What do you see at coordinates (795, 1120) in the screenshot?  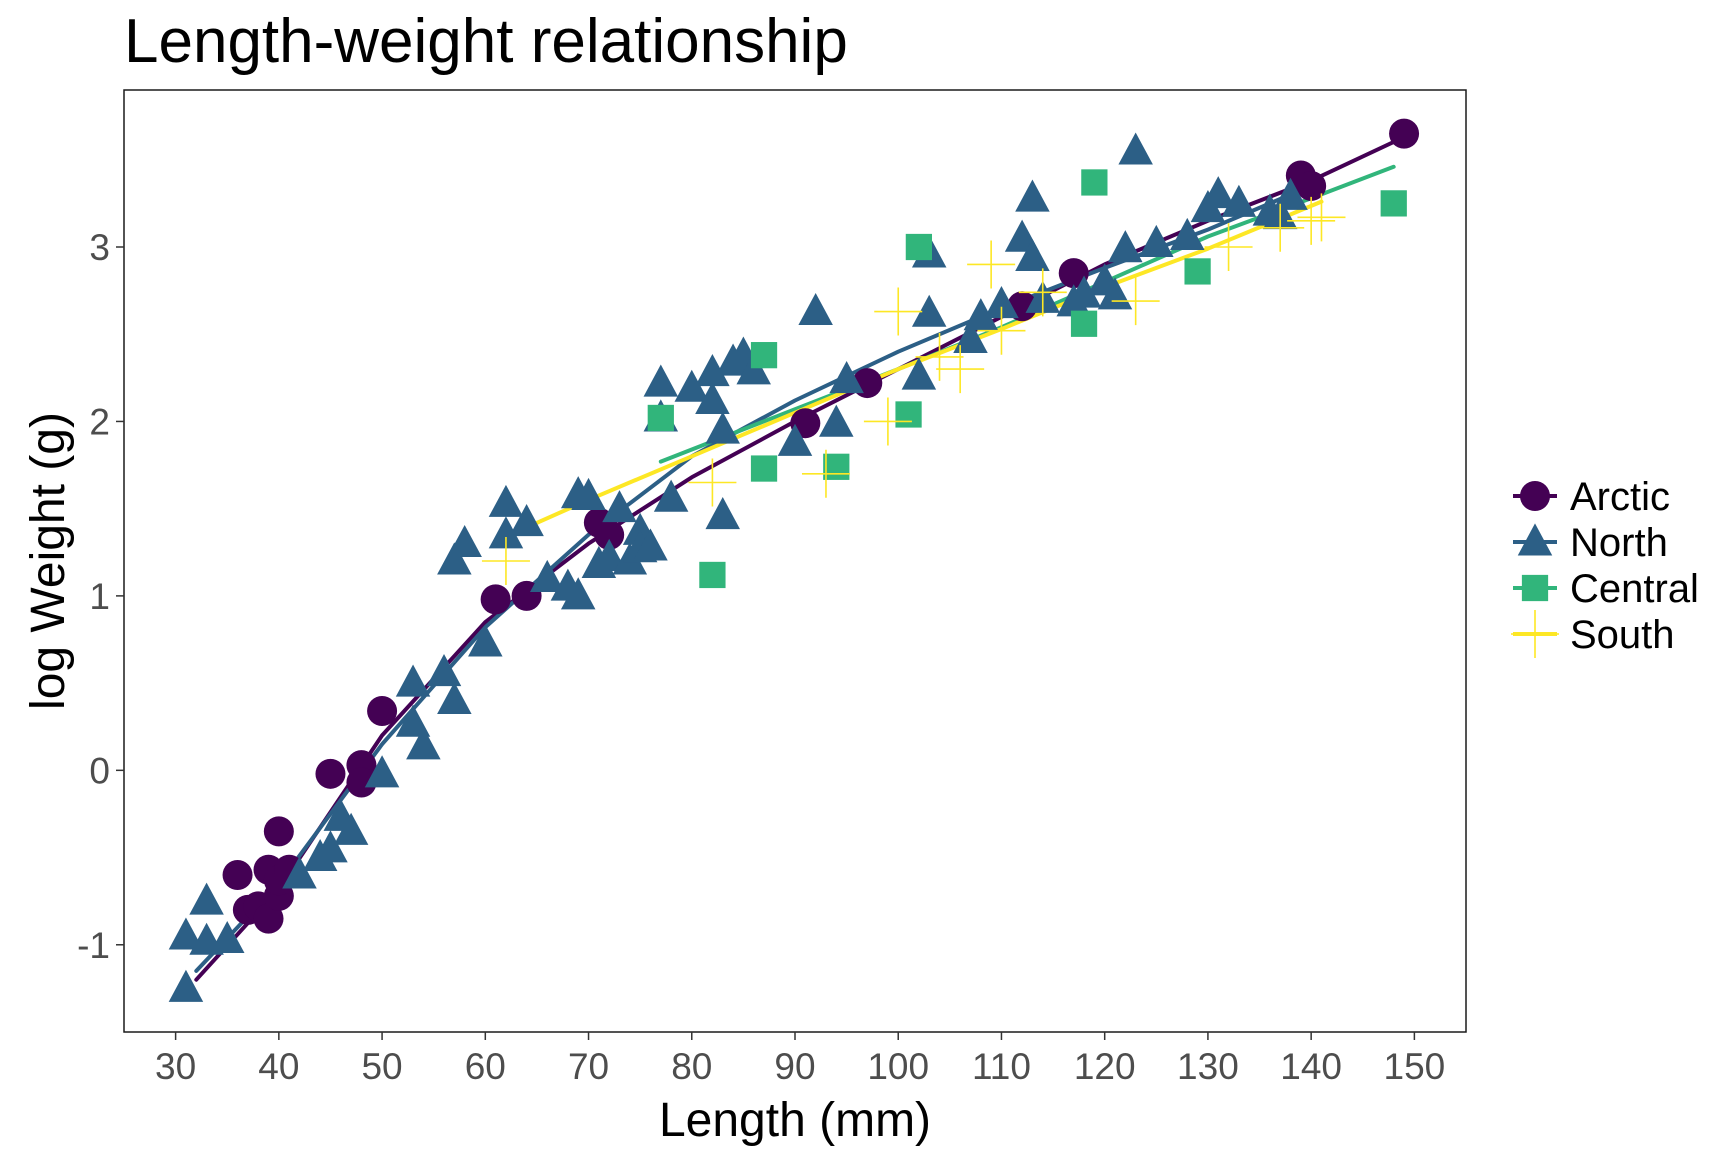 I see `x-axis-title: Length (mm)` at bounding box center [795, 1120].